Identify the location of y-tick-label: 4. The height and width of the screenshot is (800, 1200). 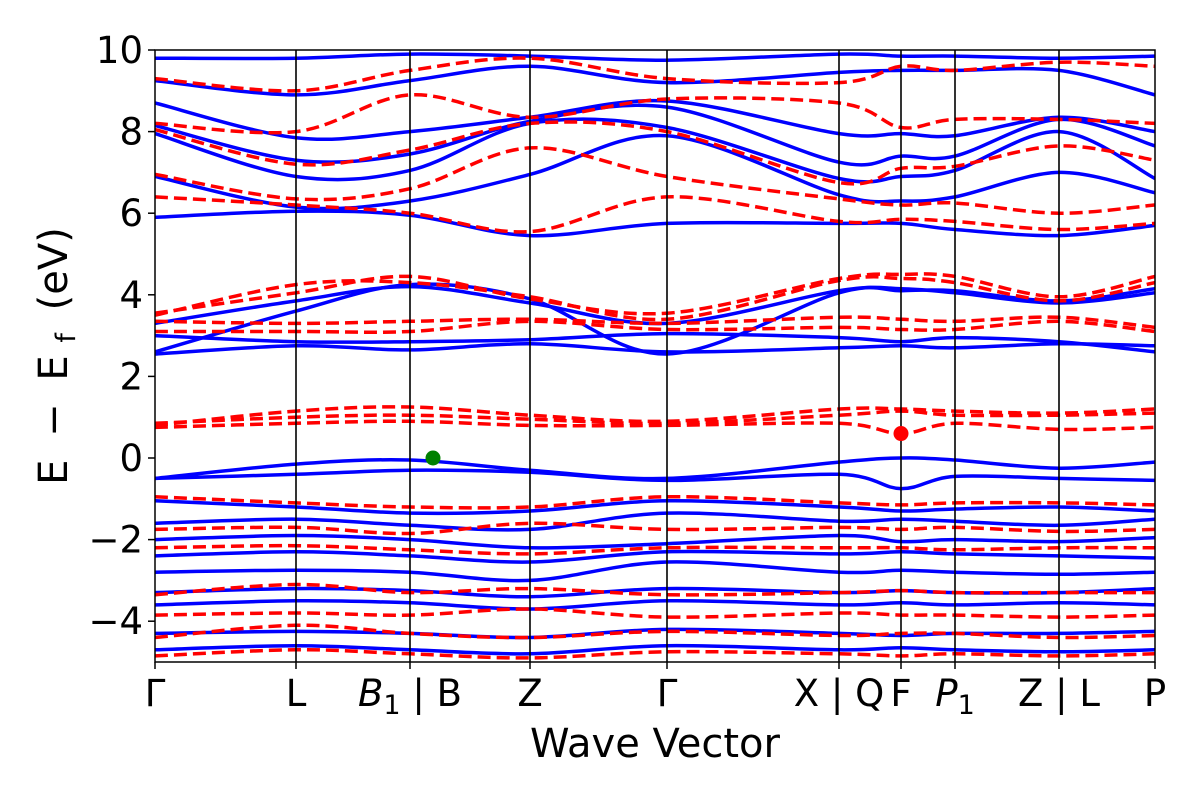
(131, 295).